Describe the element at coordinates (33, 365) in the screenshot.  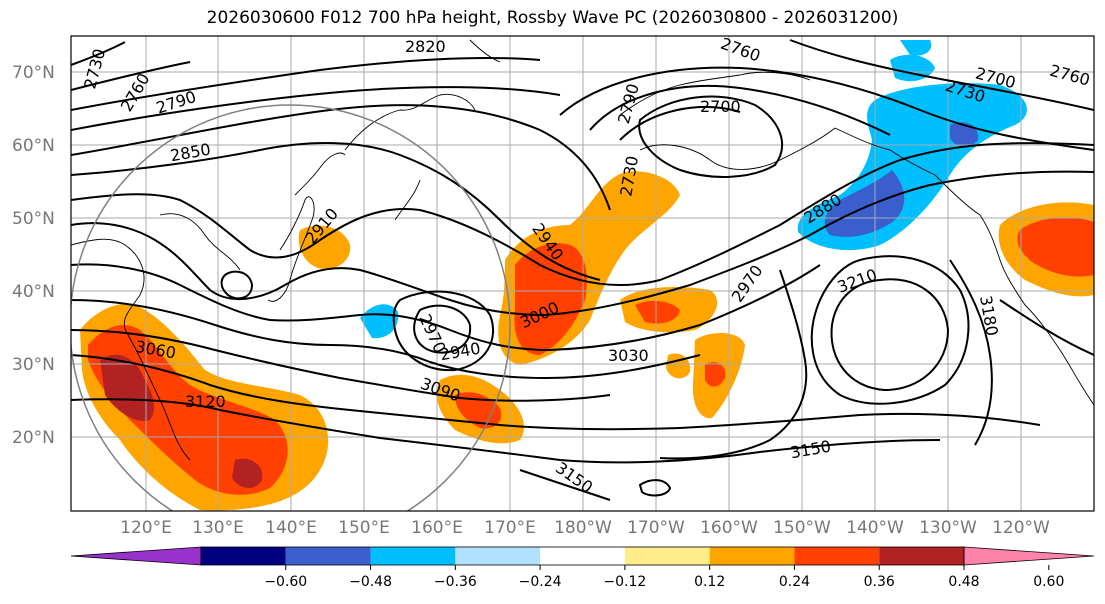
I see `lat-label: 30°N` at that location.